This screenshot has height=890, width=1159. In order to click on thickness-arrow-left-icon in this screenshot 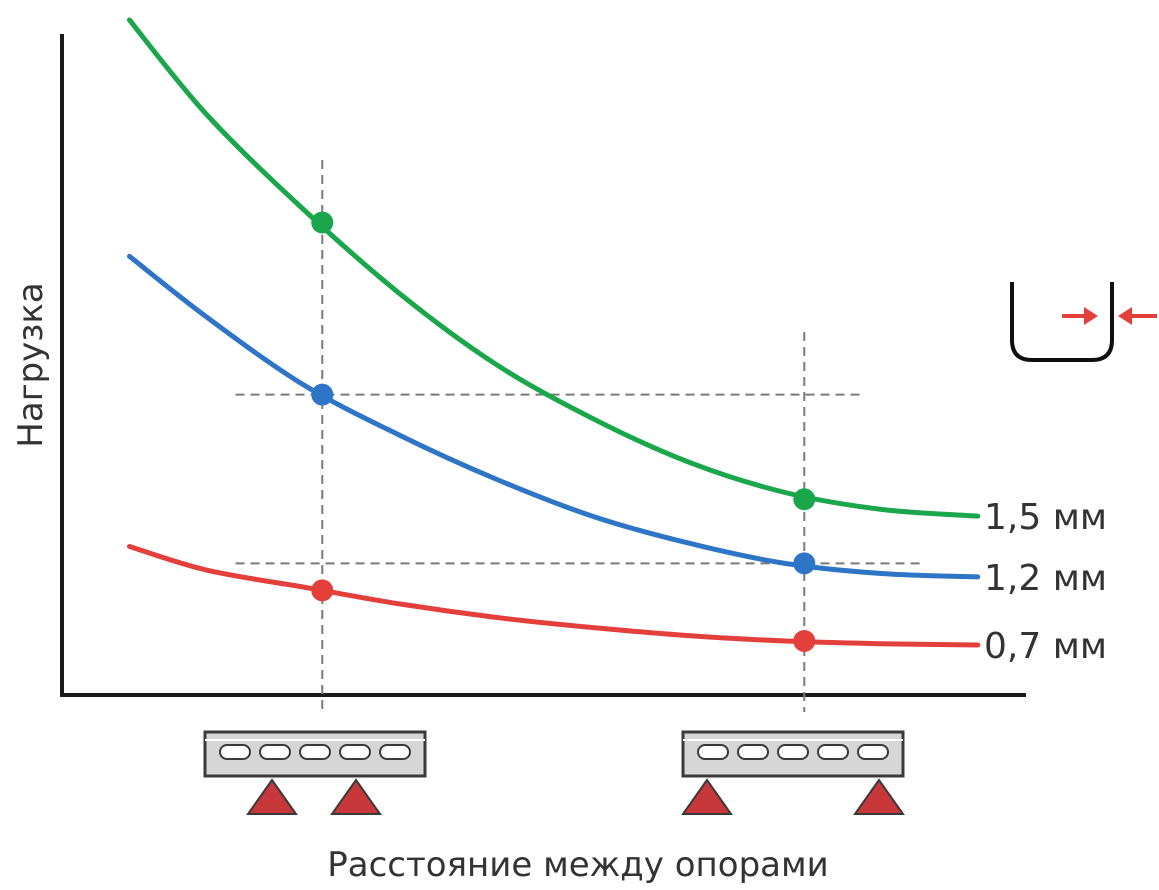, I will do `click(1080, 316)`.